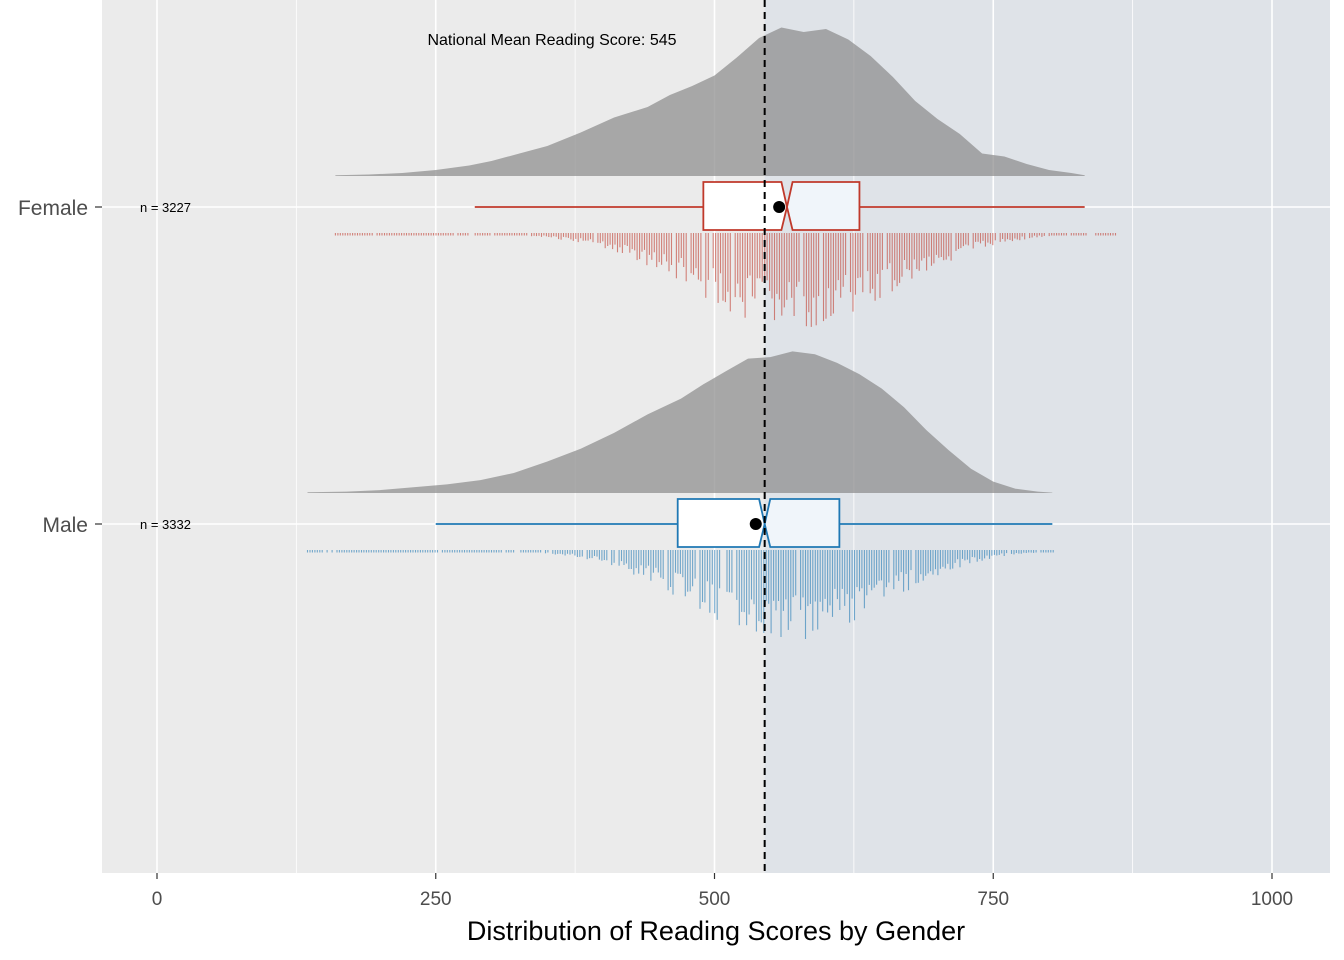  What do you see at coordinates (157, 899) in the screenshot?
I see `x-tick-label: 0` at bounding box center [157, 899].